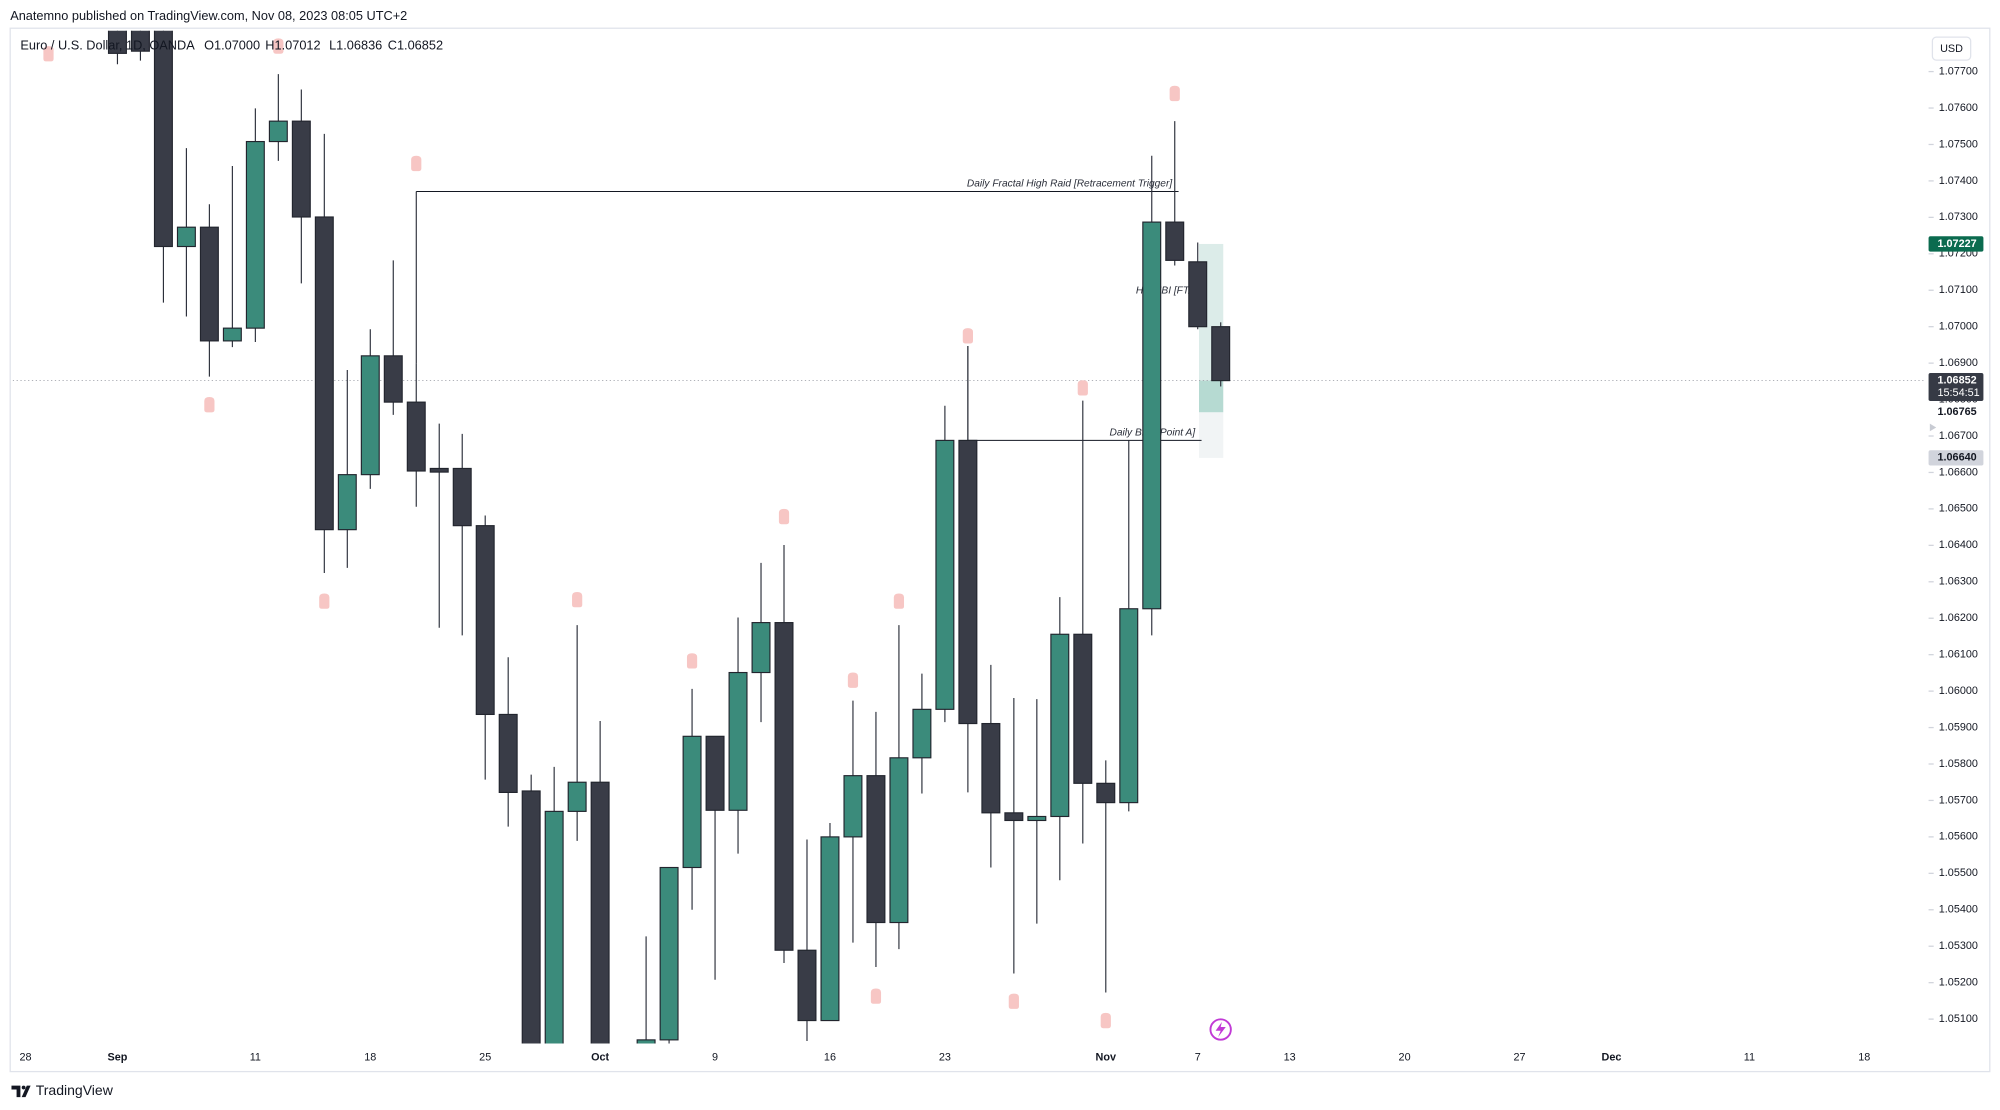 Image resolution: width=2000 pixels, height=1110 pixels. I want to click on x-tick-label: 11, so click(255, 1057).